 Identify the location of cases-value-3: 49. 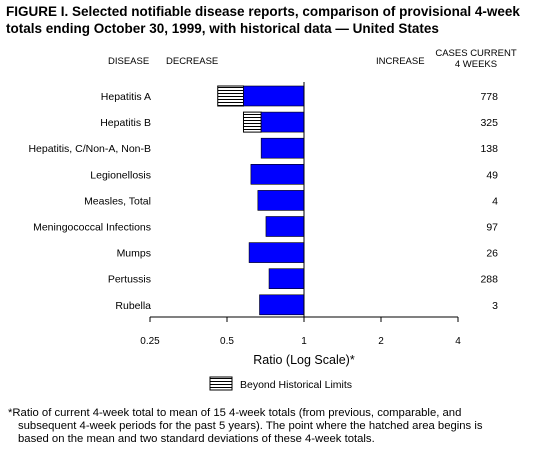
(492, 175).